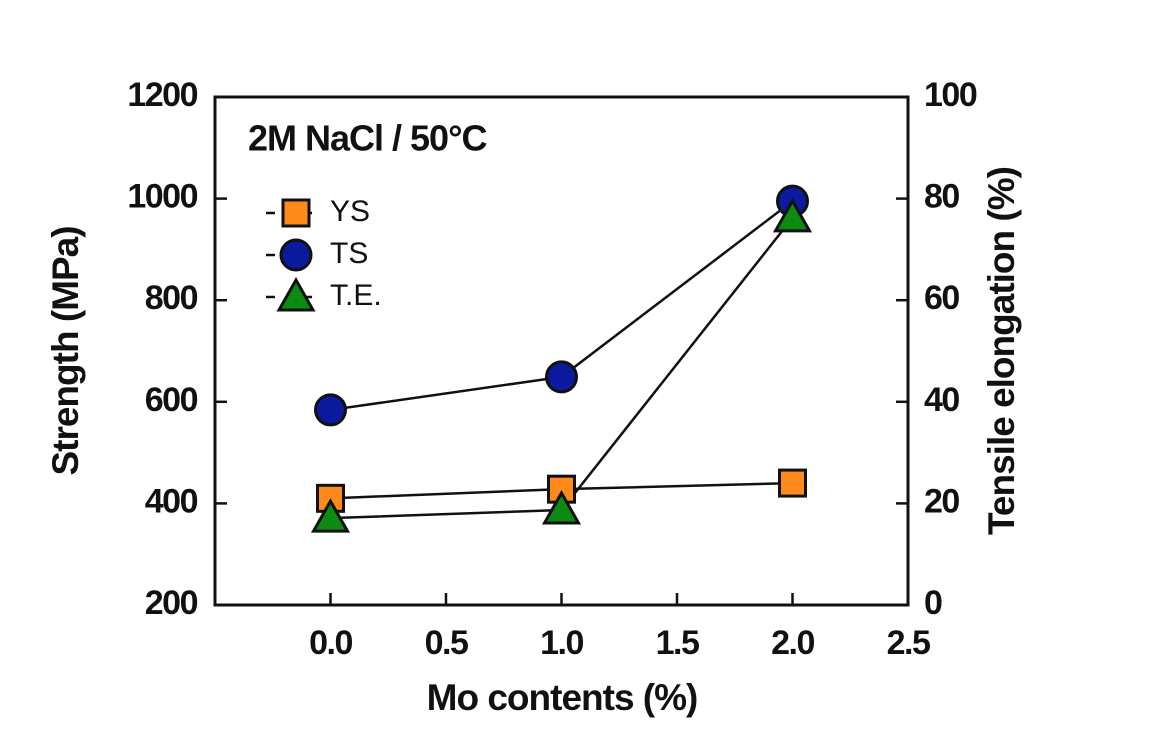 The image size is (1159, 739). I want to click on y2-tick-label: 80, so click(941, 197).